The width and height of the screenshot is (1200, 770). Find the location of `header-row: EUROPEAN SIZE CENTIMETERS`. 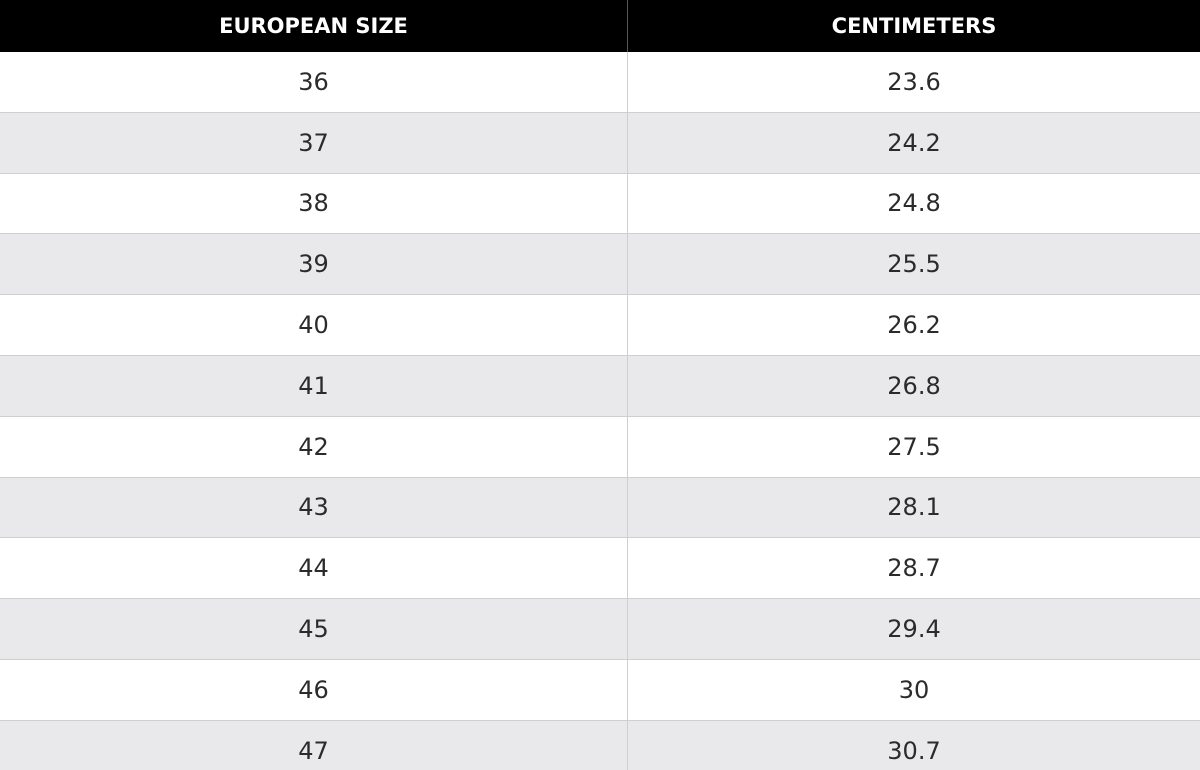

header-row: EUROPEAN SIZE CENTIMETERS is located at coordinates (600, 26).